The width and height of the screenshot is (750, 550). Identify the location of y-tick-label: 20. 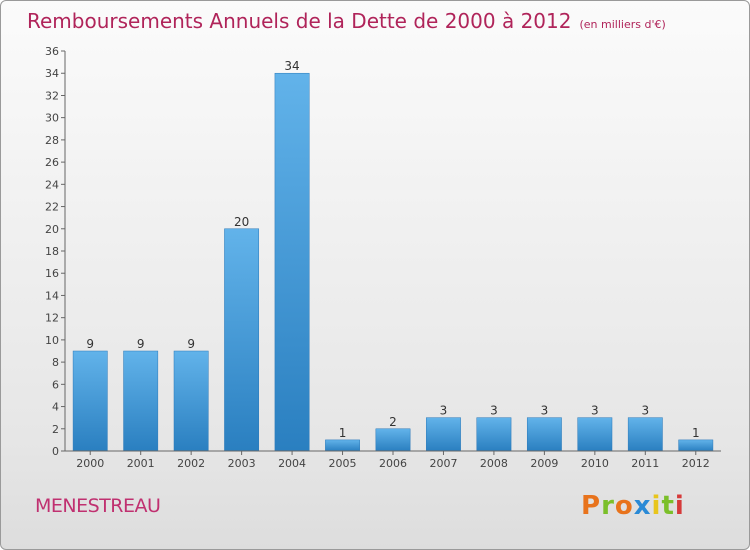
(52, 229).